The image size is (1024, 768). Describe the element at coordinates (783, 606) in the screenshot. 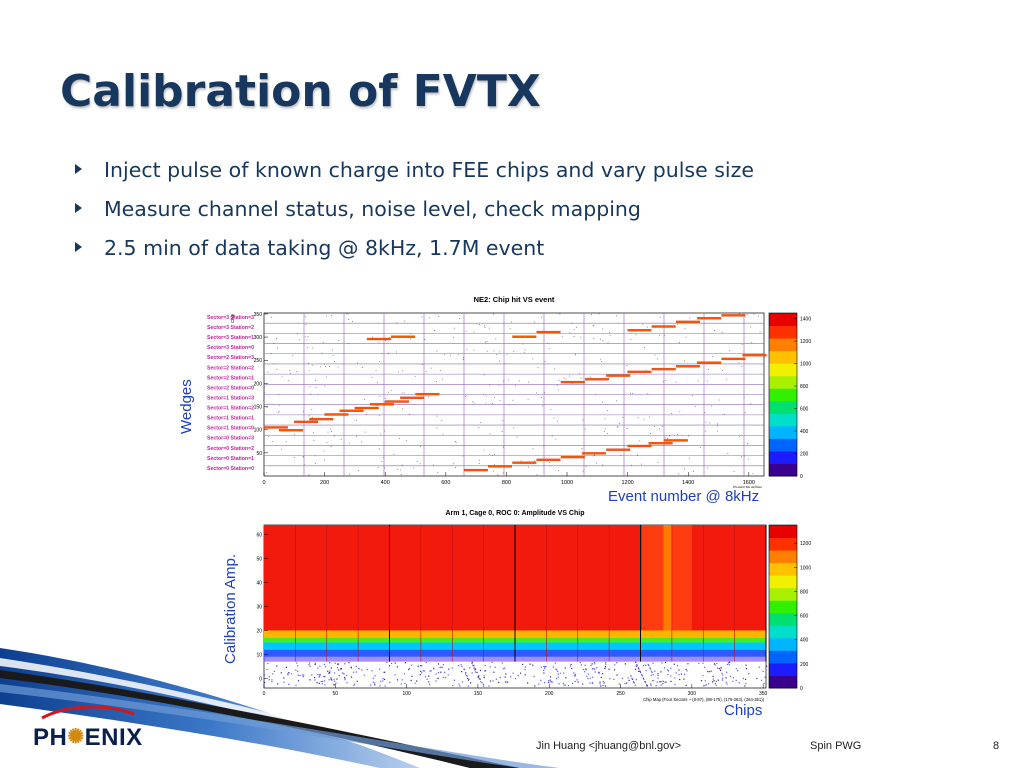

I see `colorbar-frame` at that location.